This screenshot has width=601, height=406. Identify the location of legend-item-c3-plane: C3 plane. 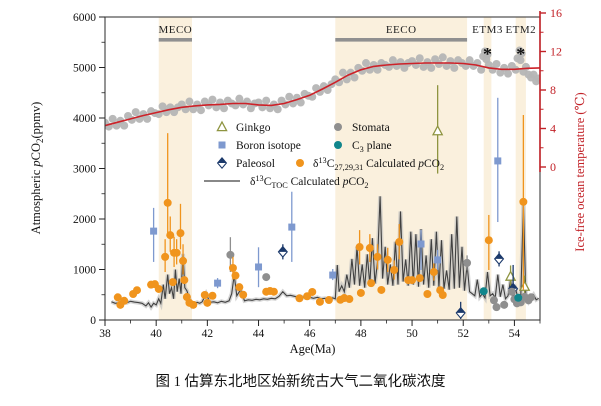
(363, 147).